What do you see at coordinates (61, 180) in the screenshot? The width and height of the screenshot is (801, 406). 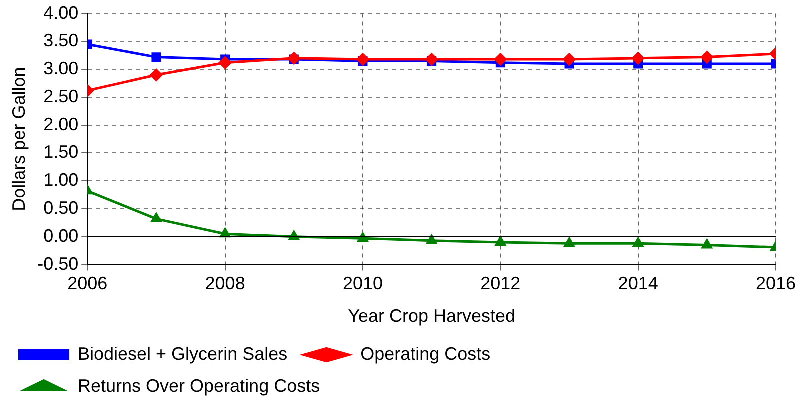 I see `y-tick-label: 1.00` at bounding box center [61, 180].